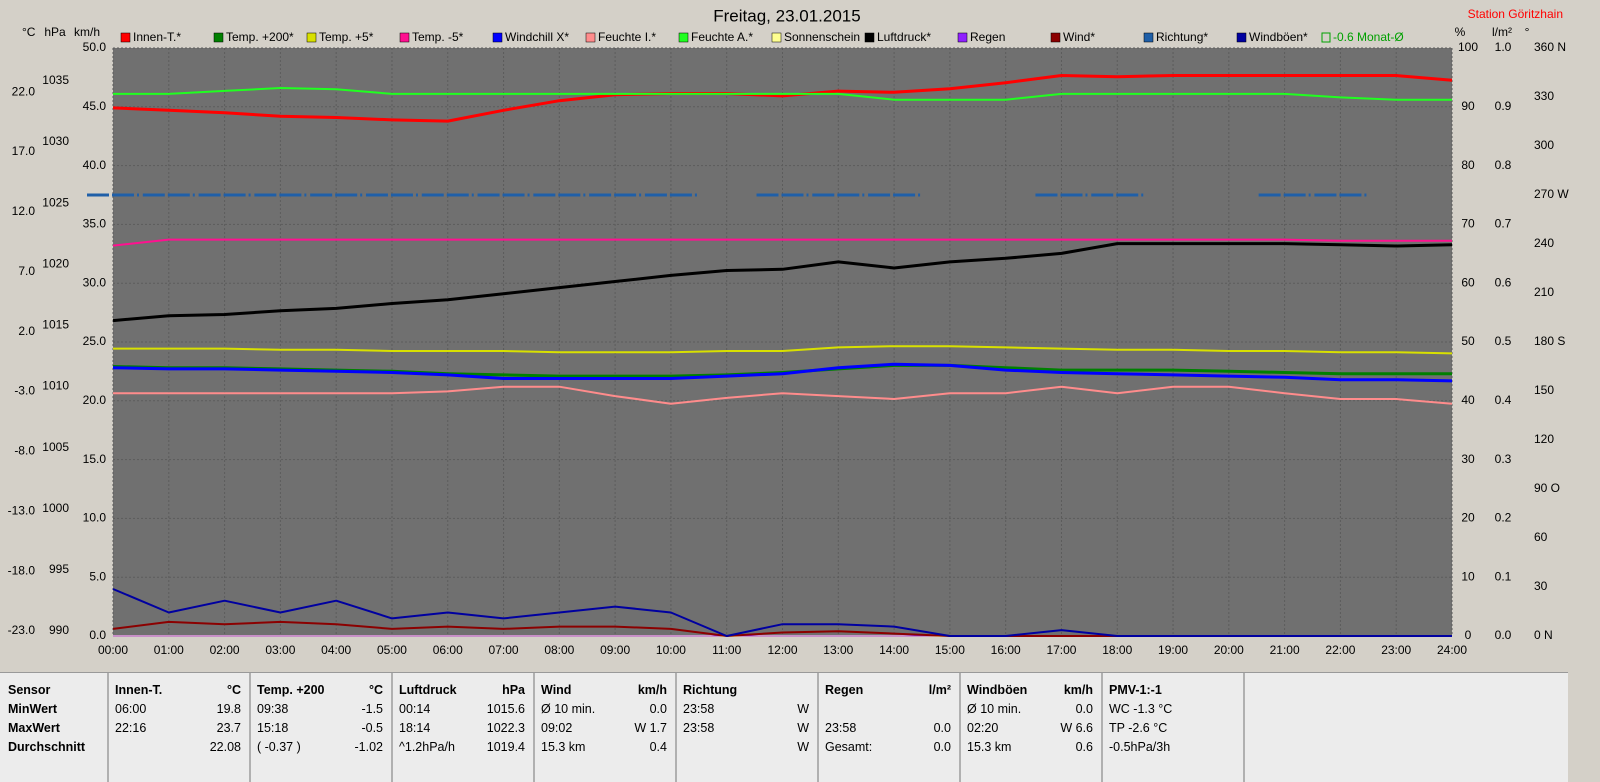 This screenshot has height=782, width=1600. Describe the element at coordinates (939, 690) in the screenshot. I see `header-unit: l/m²` at that location.